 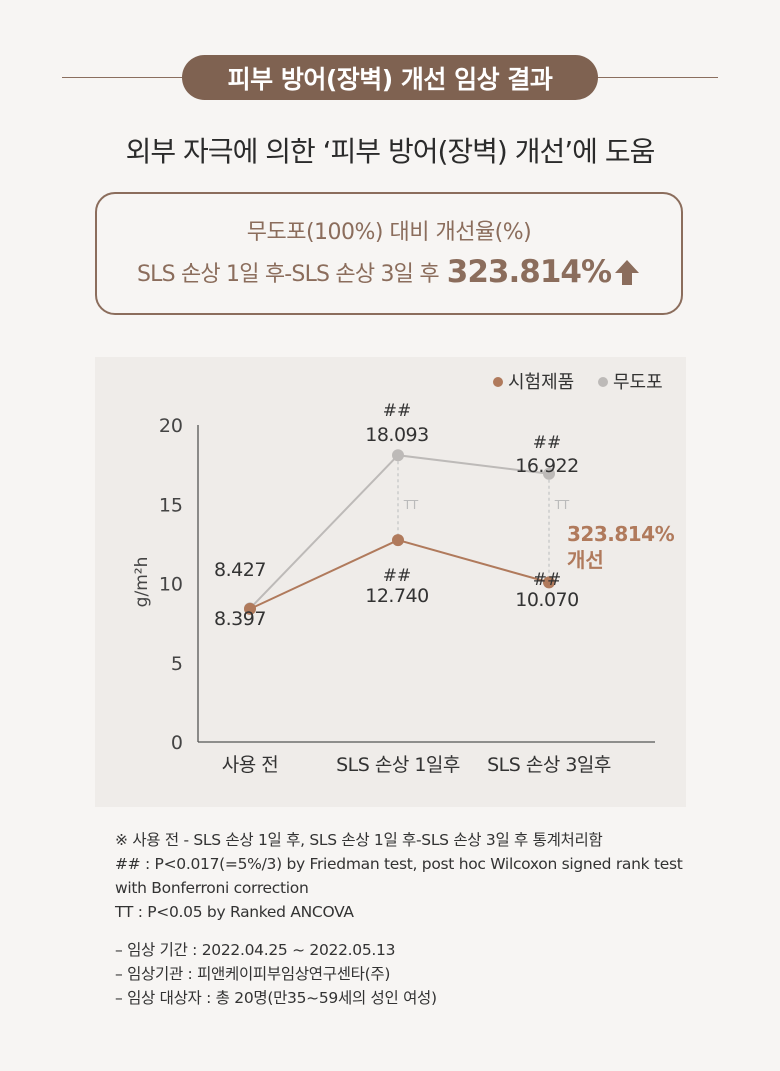 I want to click on data-label: 12.740, so click(x=396, y=596).